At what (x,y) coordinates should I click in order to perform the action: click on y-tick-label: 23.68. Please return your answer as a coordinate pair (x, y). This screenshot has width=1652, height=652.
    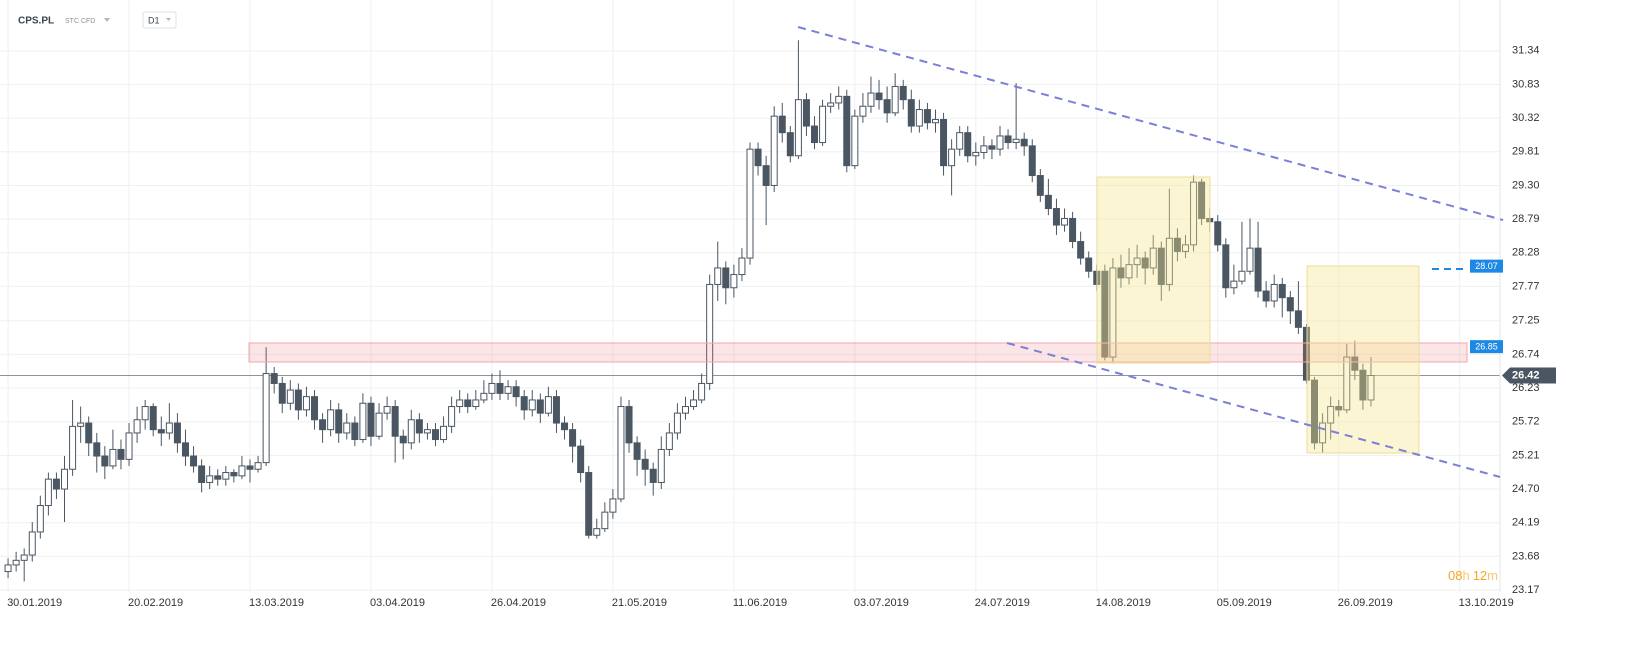
    Looking at the image, I should click on (1526, 556).